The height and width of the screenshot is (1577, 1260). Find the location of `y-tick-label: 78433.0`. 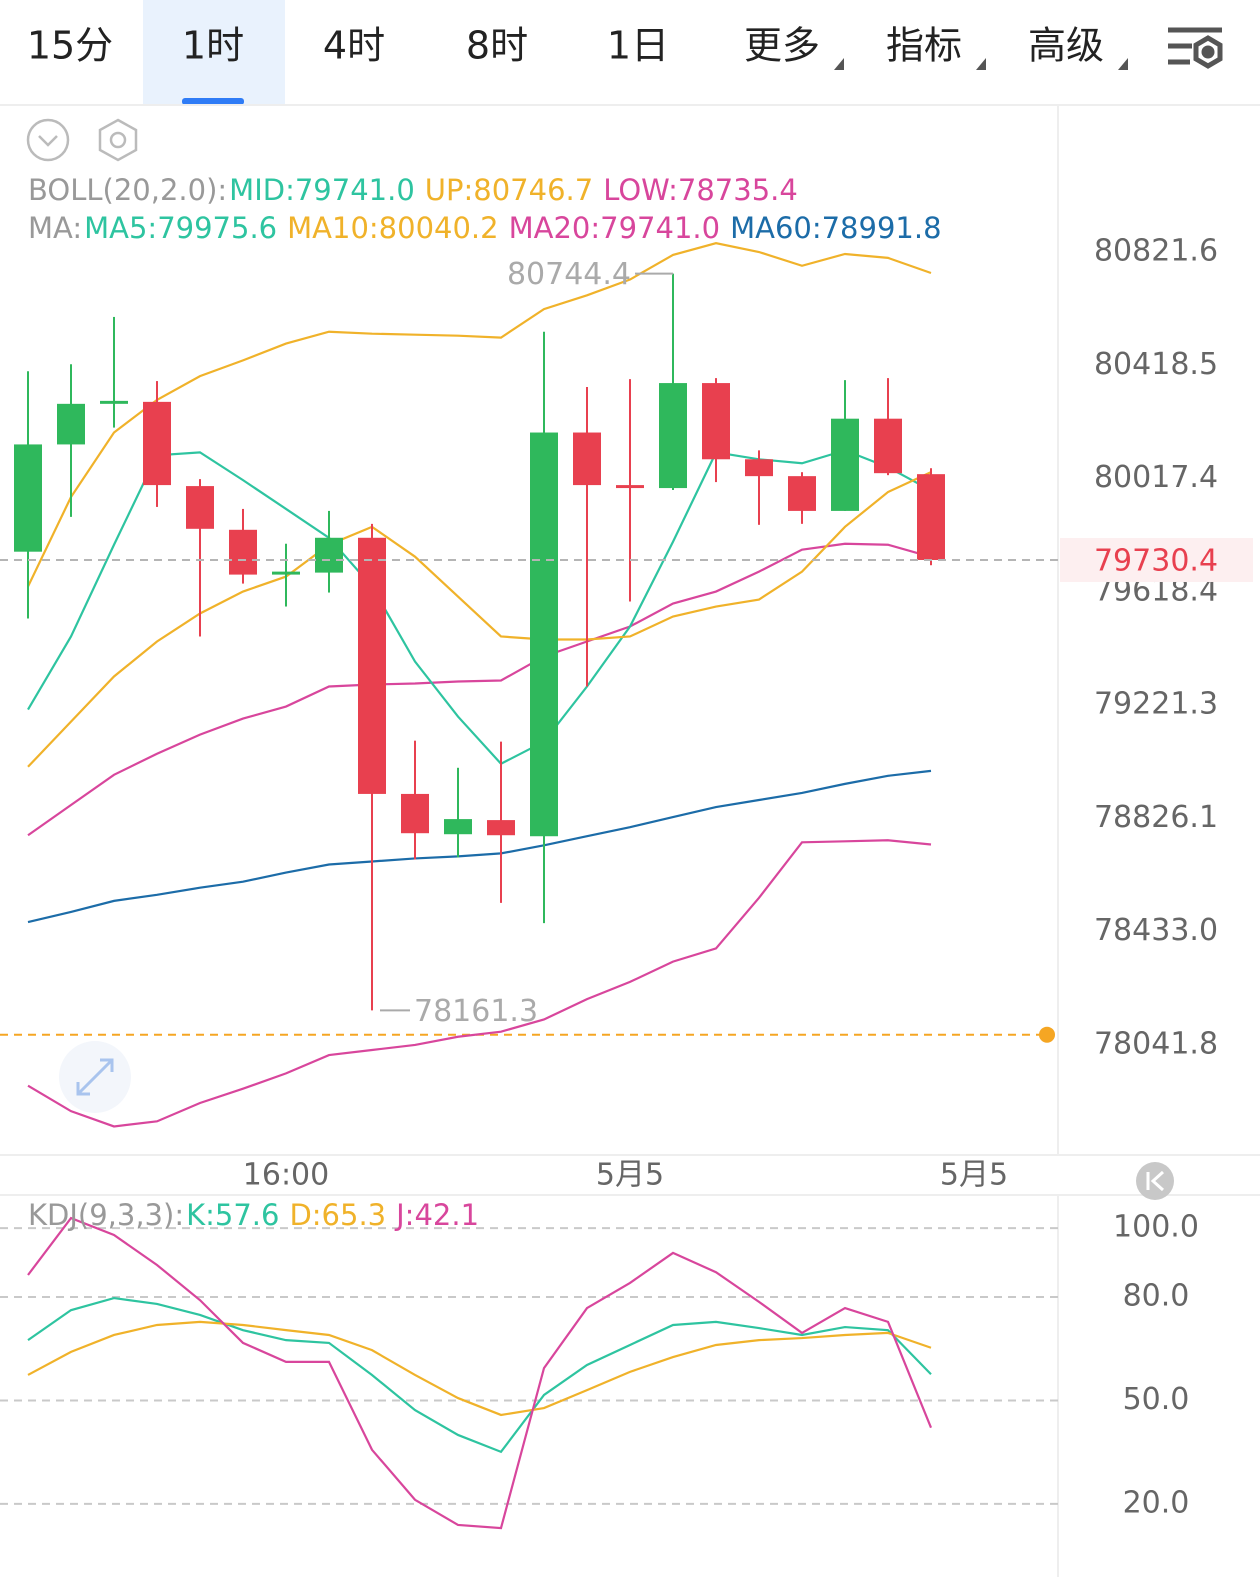

y-tick-label: 78433.0 is located at coordinates (1156, 930).